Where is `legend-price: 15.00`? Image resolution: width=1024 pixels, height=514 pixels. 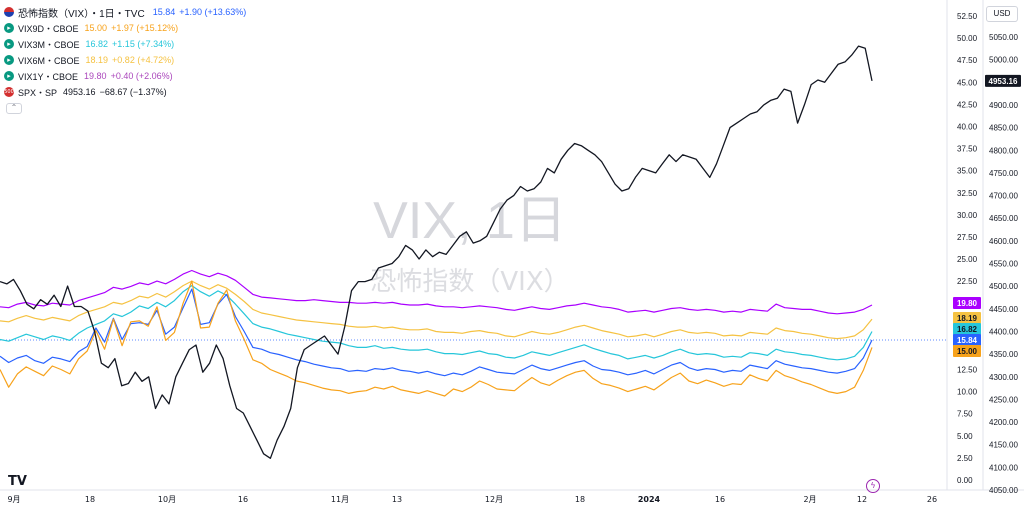
legend-price: 15.00 is located at coordinates (96, 28).